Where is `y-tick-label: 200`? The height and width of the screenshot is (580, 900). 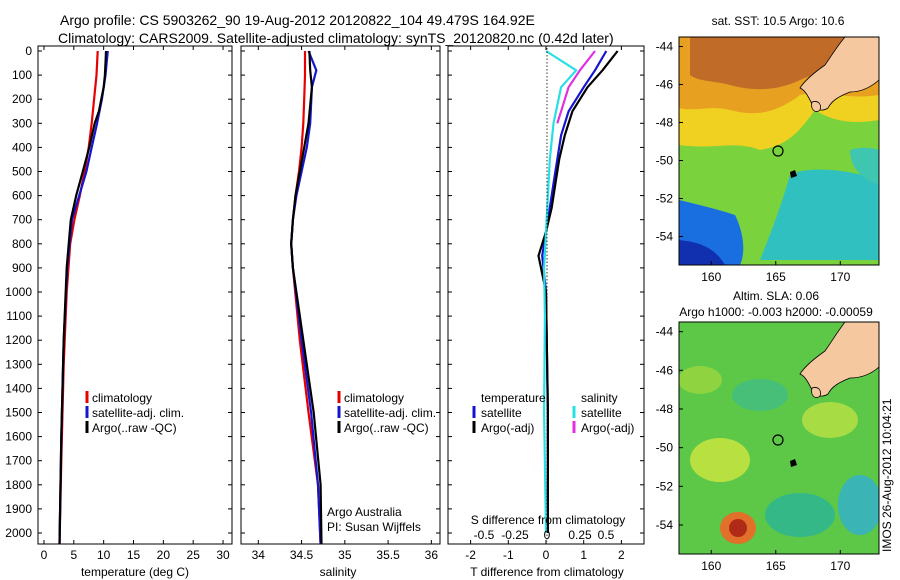
y-tick-label: 200 is located at coordinates (22, 99).